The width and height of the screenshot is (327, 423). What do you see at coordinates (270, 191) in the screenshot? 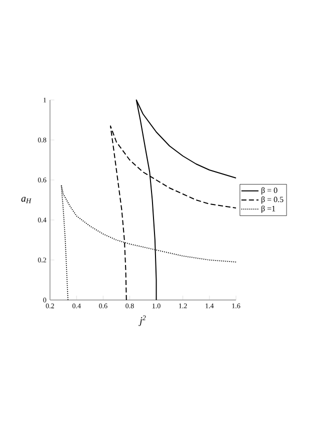
I see `legend-label: β = 0` at bounding box center [270, 191].